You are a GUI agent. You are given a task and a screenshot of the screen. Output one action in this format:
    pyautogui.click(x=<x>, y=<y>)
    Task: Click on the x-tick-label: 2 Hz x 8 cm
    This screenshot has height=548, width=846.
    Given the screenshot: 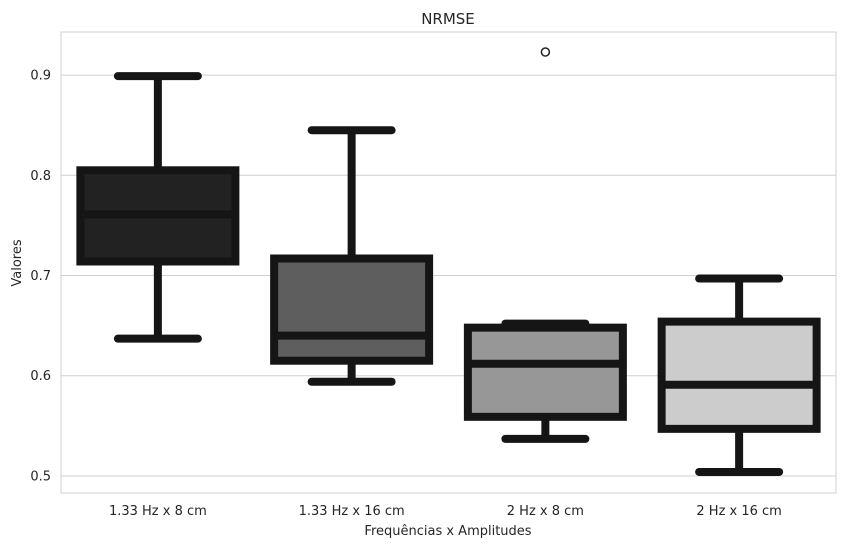 What is the action you would take?
    pyautogui.click(x=545, y=511)
    